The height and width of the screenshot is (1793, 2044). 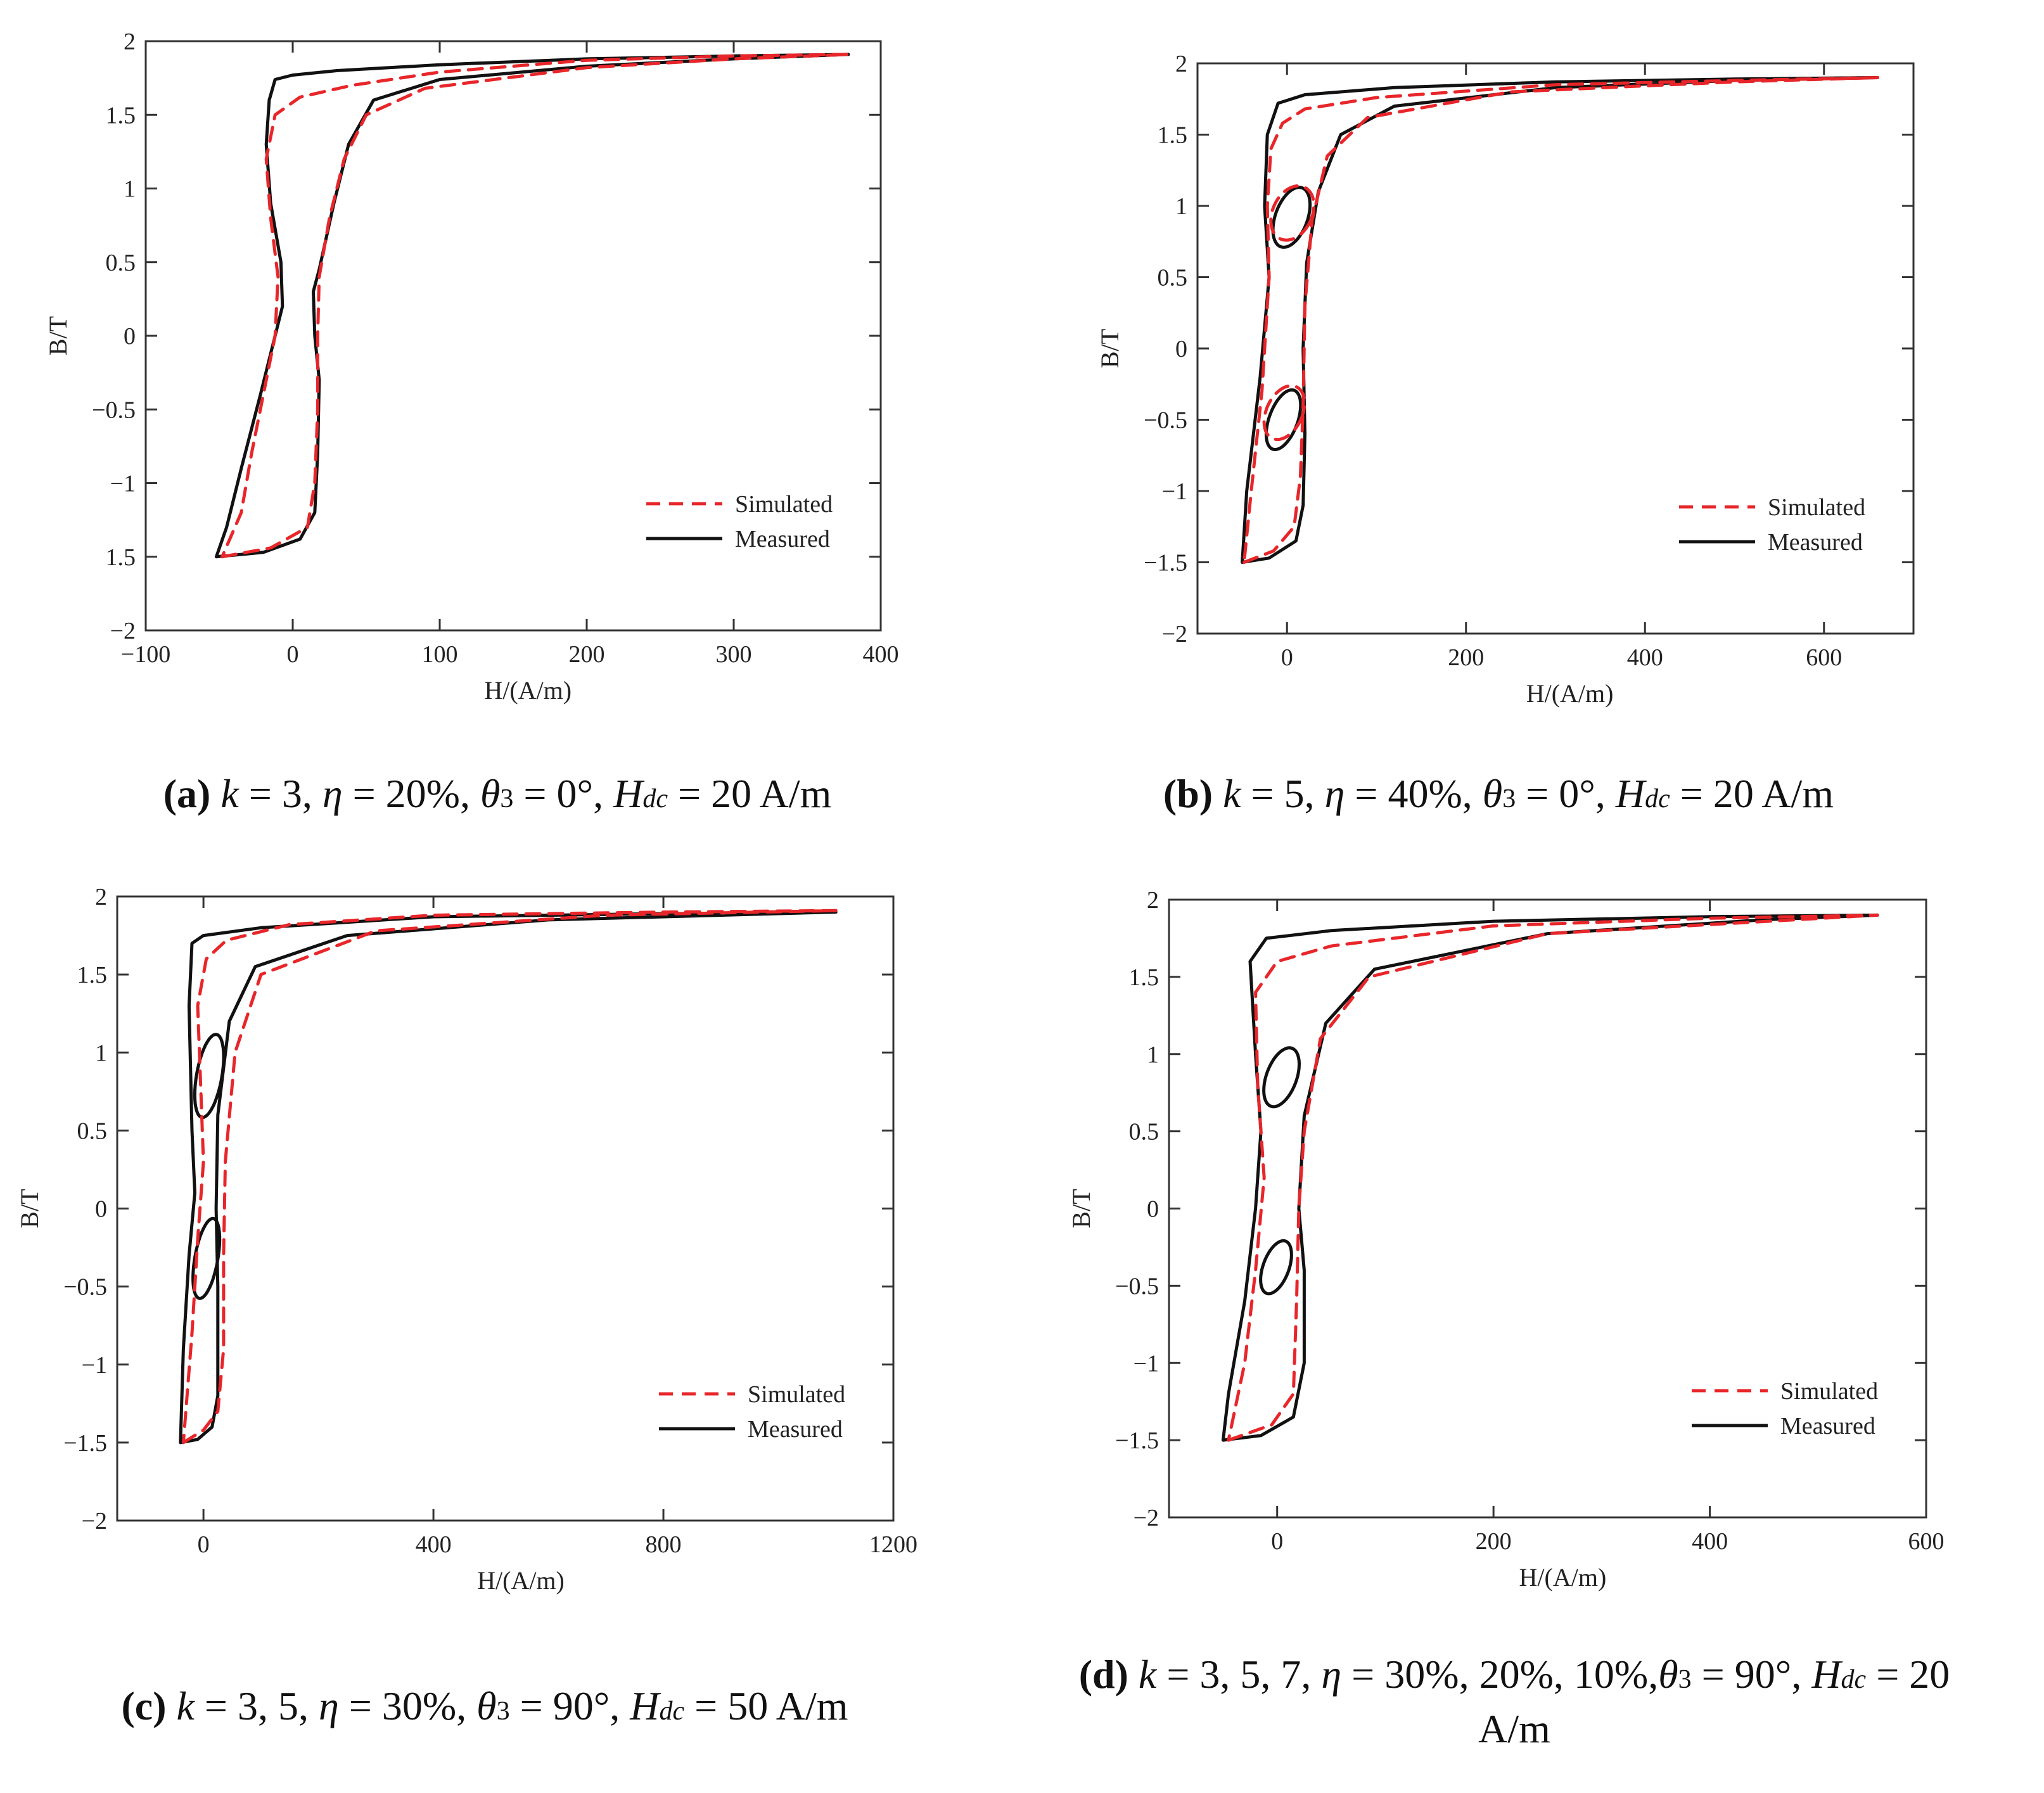 What do you see at coordinates (329, 1705) in the screenshot?
I see `caption-c-eta: η` at bounding box center [329, 1705].